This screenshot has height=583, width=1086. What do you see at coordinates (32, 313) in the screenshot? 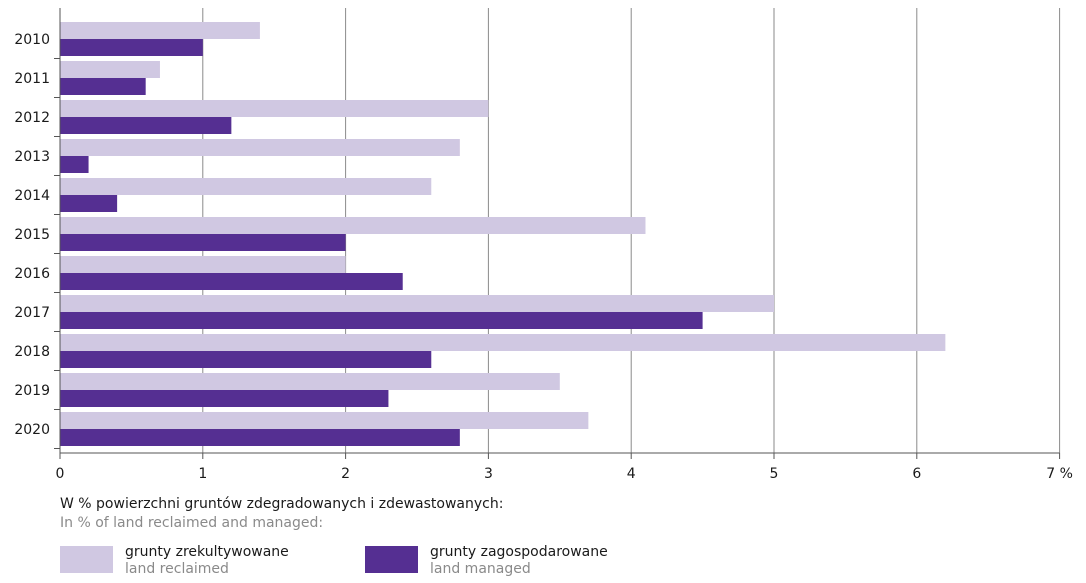
I see `y-tick-label: 2017` at bounding box center [32, 313].